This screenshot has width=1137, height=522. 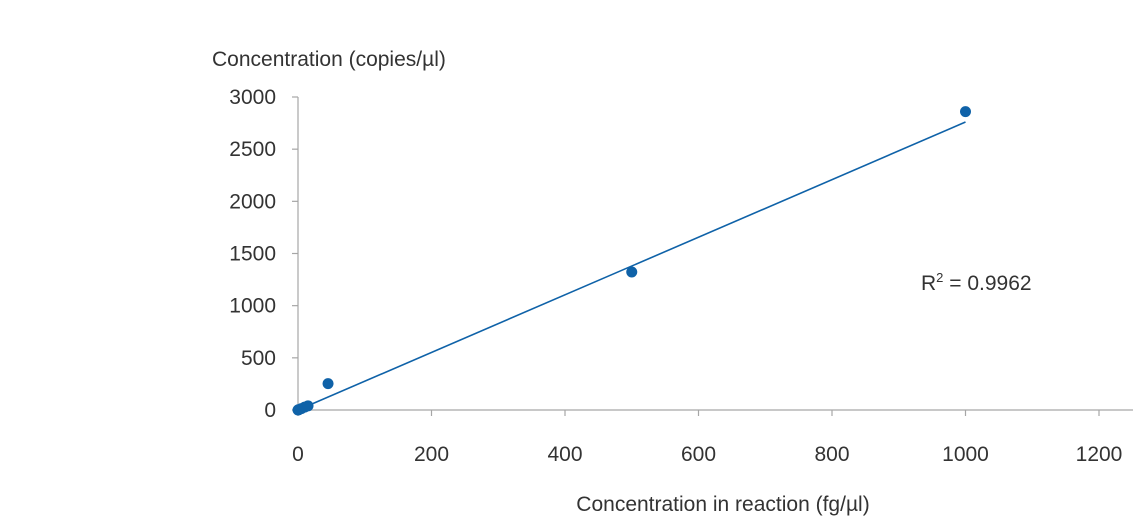 What do you see at coordinates (707, 438) in the screenshot?
I see `x-axis-ticks: 0 200 400 600 800 1000 1200` at bounding box center [707, 438].